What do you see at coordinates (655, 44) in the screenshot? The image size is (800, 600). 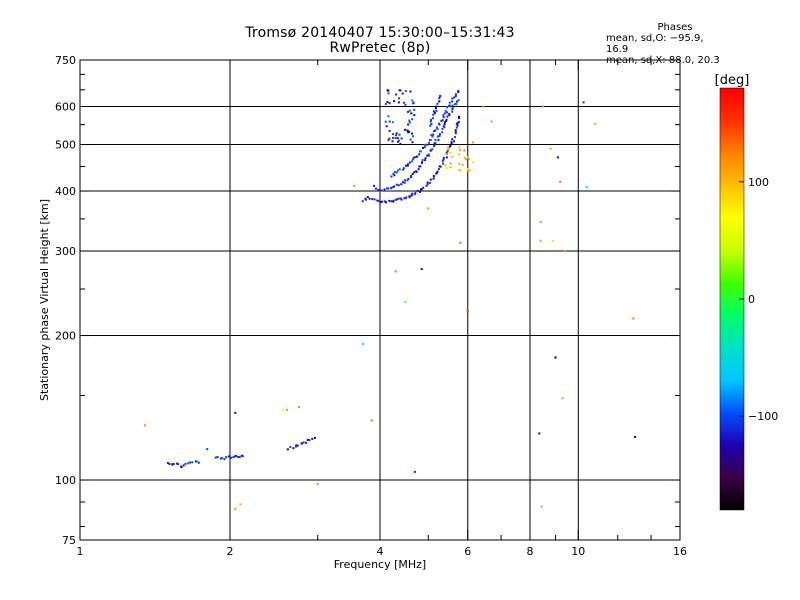 I see `phase-stats-o: mean, sd,O: −95.9, 16.9` at bounding box center [655, 44].